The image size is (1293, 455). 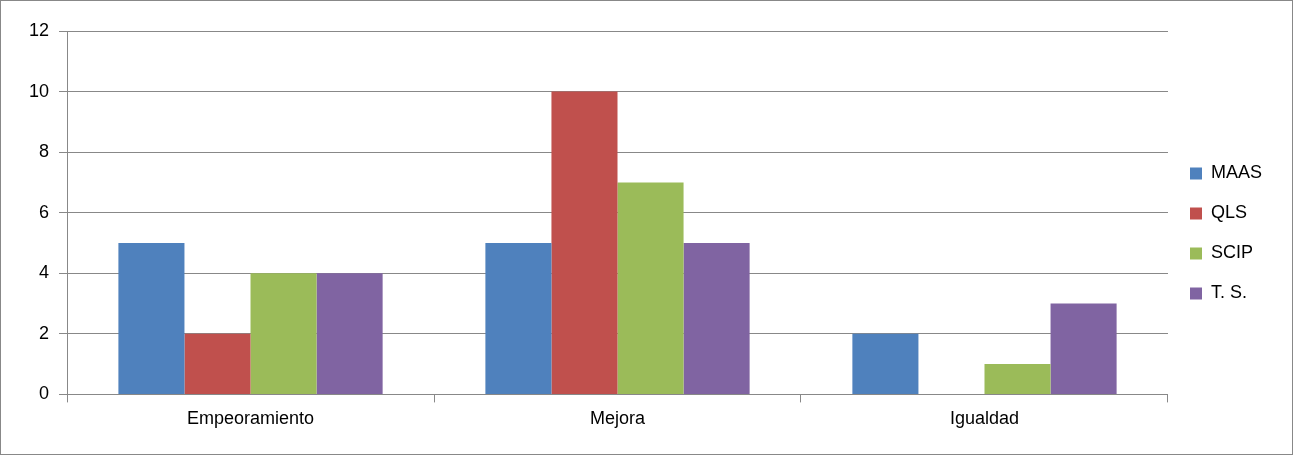 What do you see at coordinates (617, 418) in the screenshot?
I see `x-tick-label: Mejora` at bounding box center [617, 418].